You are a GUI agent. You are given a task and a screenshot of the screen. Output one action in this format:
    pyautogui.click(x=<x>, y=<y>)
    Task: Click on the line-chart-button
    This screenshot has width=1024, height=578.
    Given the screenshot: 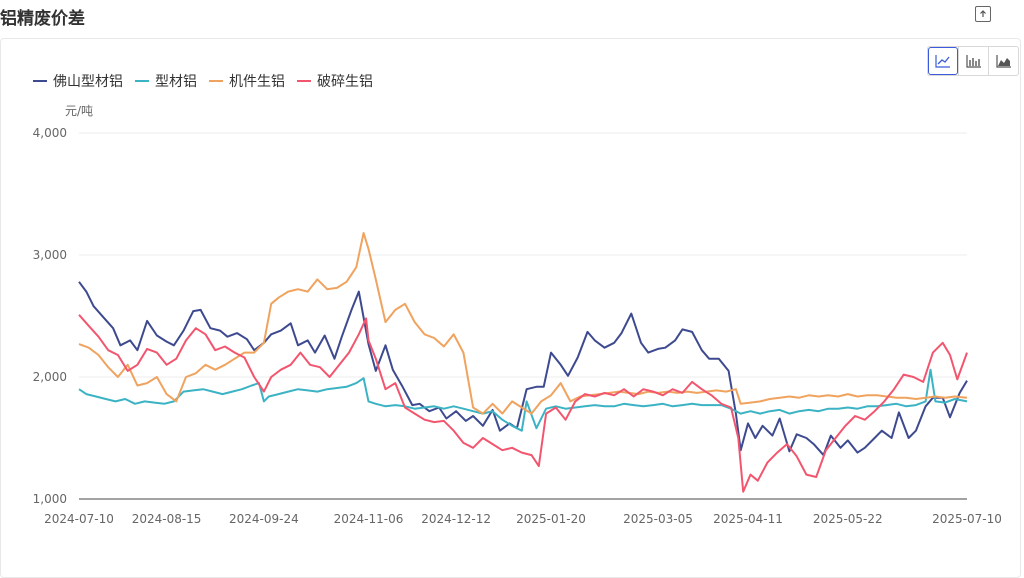 What is the action you would take?
    pyautogui.click(x=943, y=61)
    